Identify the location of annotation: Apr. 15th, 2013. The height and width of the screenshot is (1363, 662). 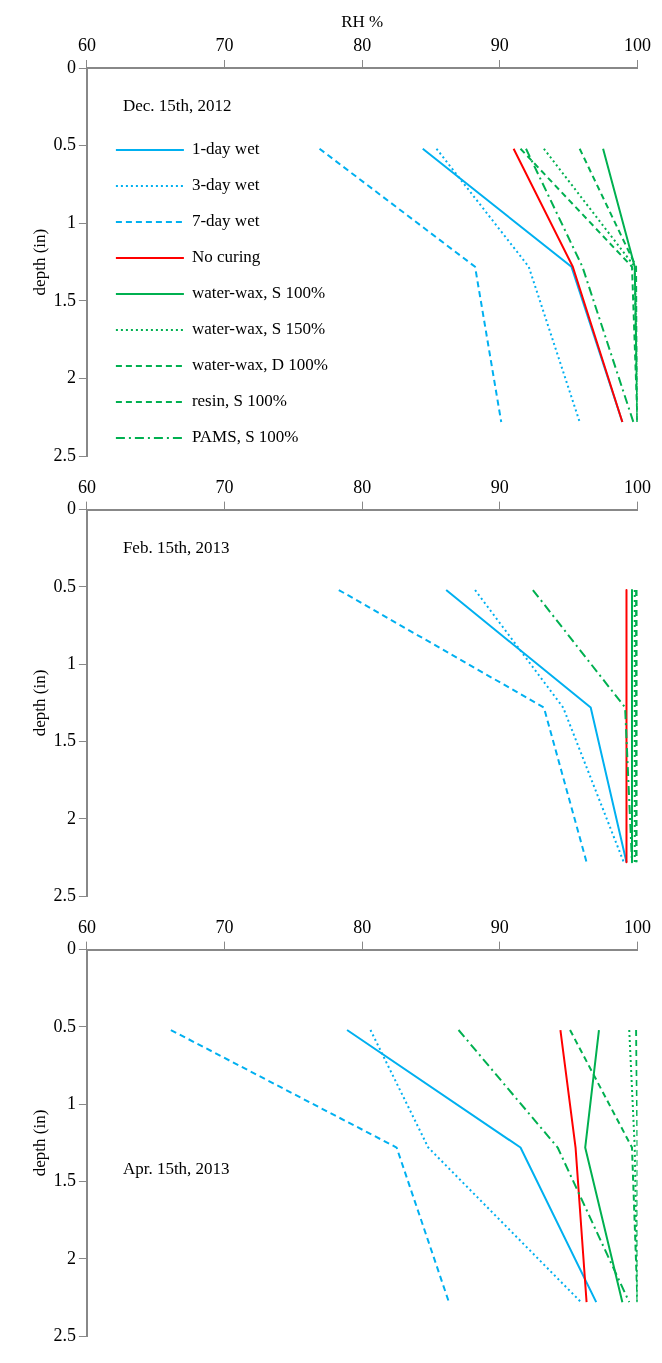
(176, 1169).